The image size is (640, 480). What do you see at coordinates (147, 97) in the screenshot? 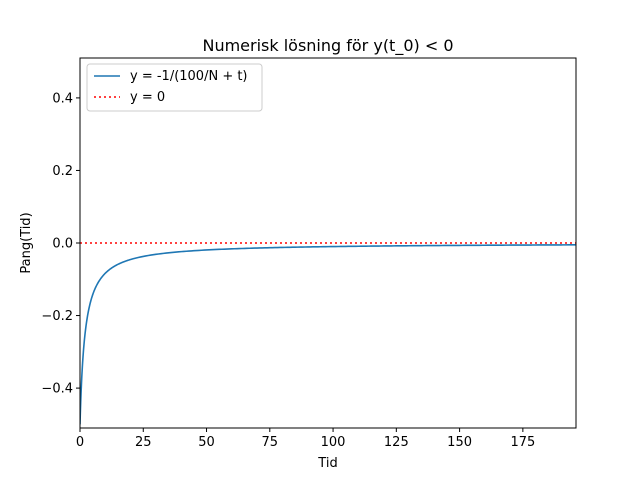
I see `legend-label-zero: y = 0` at bounding box center [147, 97].